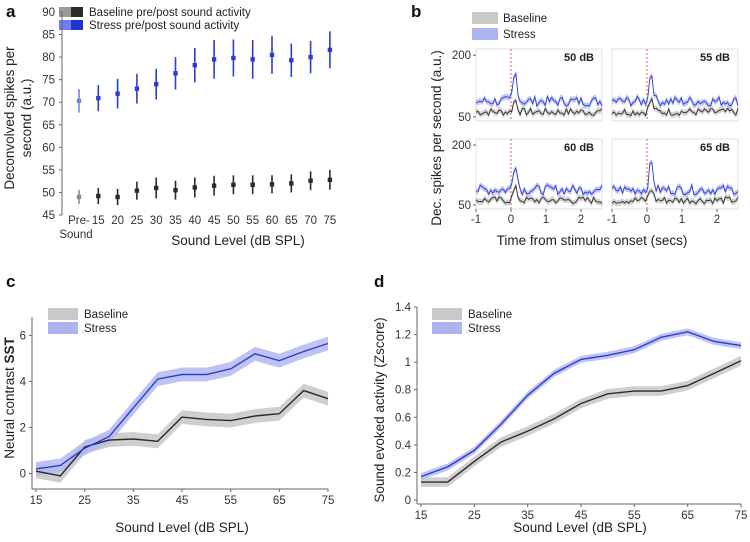 This screenshot has width=750, height=542. I want to click on b-xtick-label-3-0: -1, so click(612, 220).